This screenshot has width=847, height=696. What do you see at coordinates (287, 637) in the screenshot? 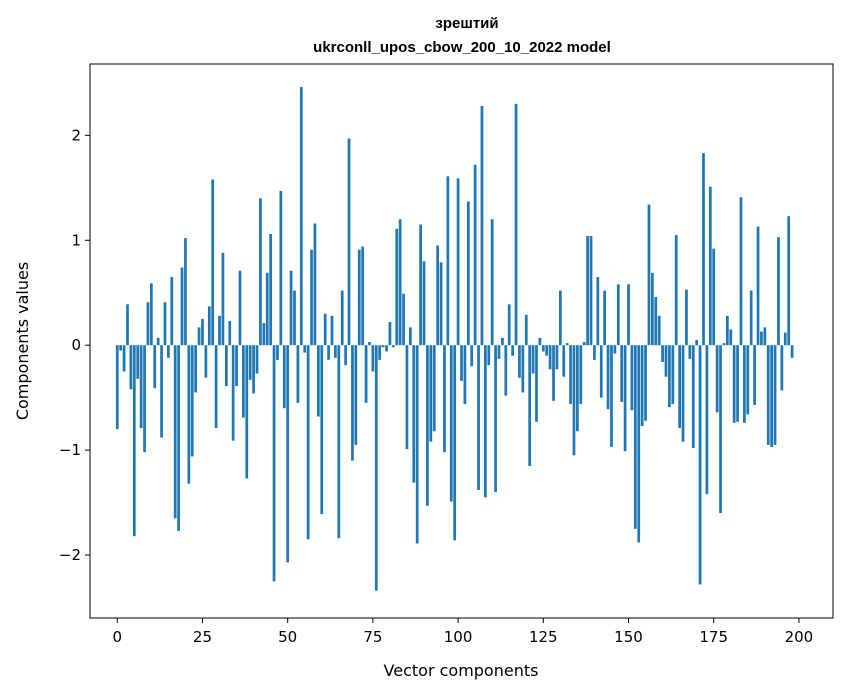
I see `x-tick-label-50: 50` at bounding box center [287, 637].